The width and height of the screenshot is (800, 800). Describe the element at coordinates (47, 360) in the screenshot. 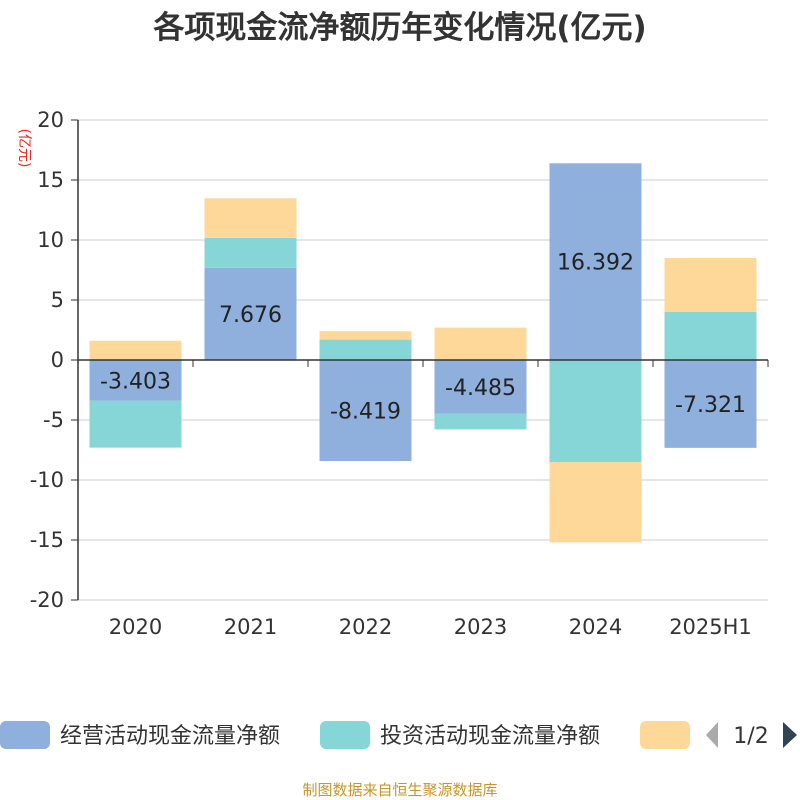

I see `y-tick-labels: 20 15 10 5 0 -5 -10 -15 -20` at that location.